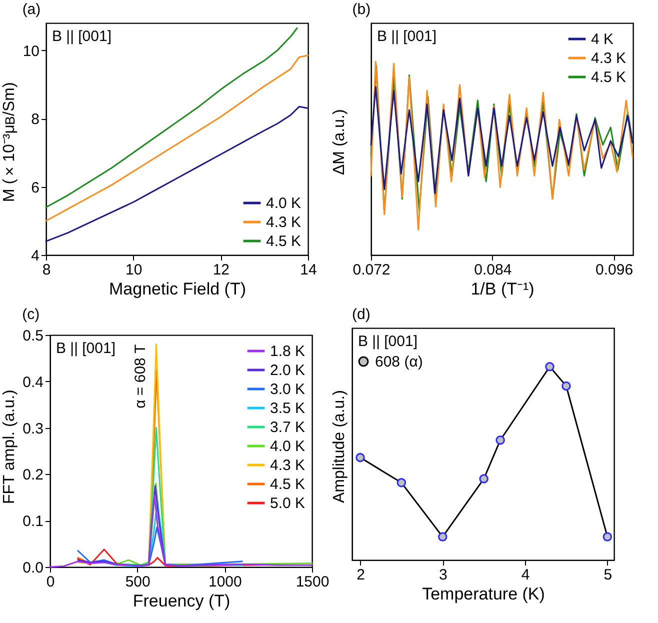 The width and height of the screenshot is (658, 623). I want to click on y-tick-label: 8, so click(35, 119).